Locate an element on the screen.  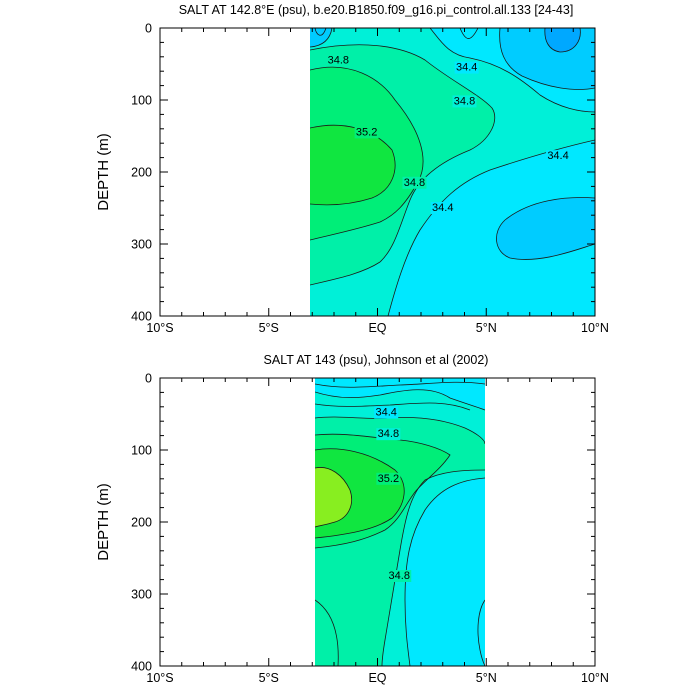
panel-observations-y-axis-label: DEPTH (m) is located at coordinates (103, 522).